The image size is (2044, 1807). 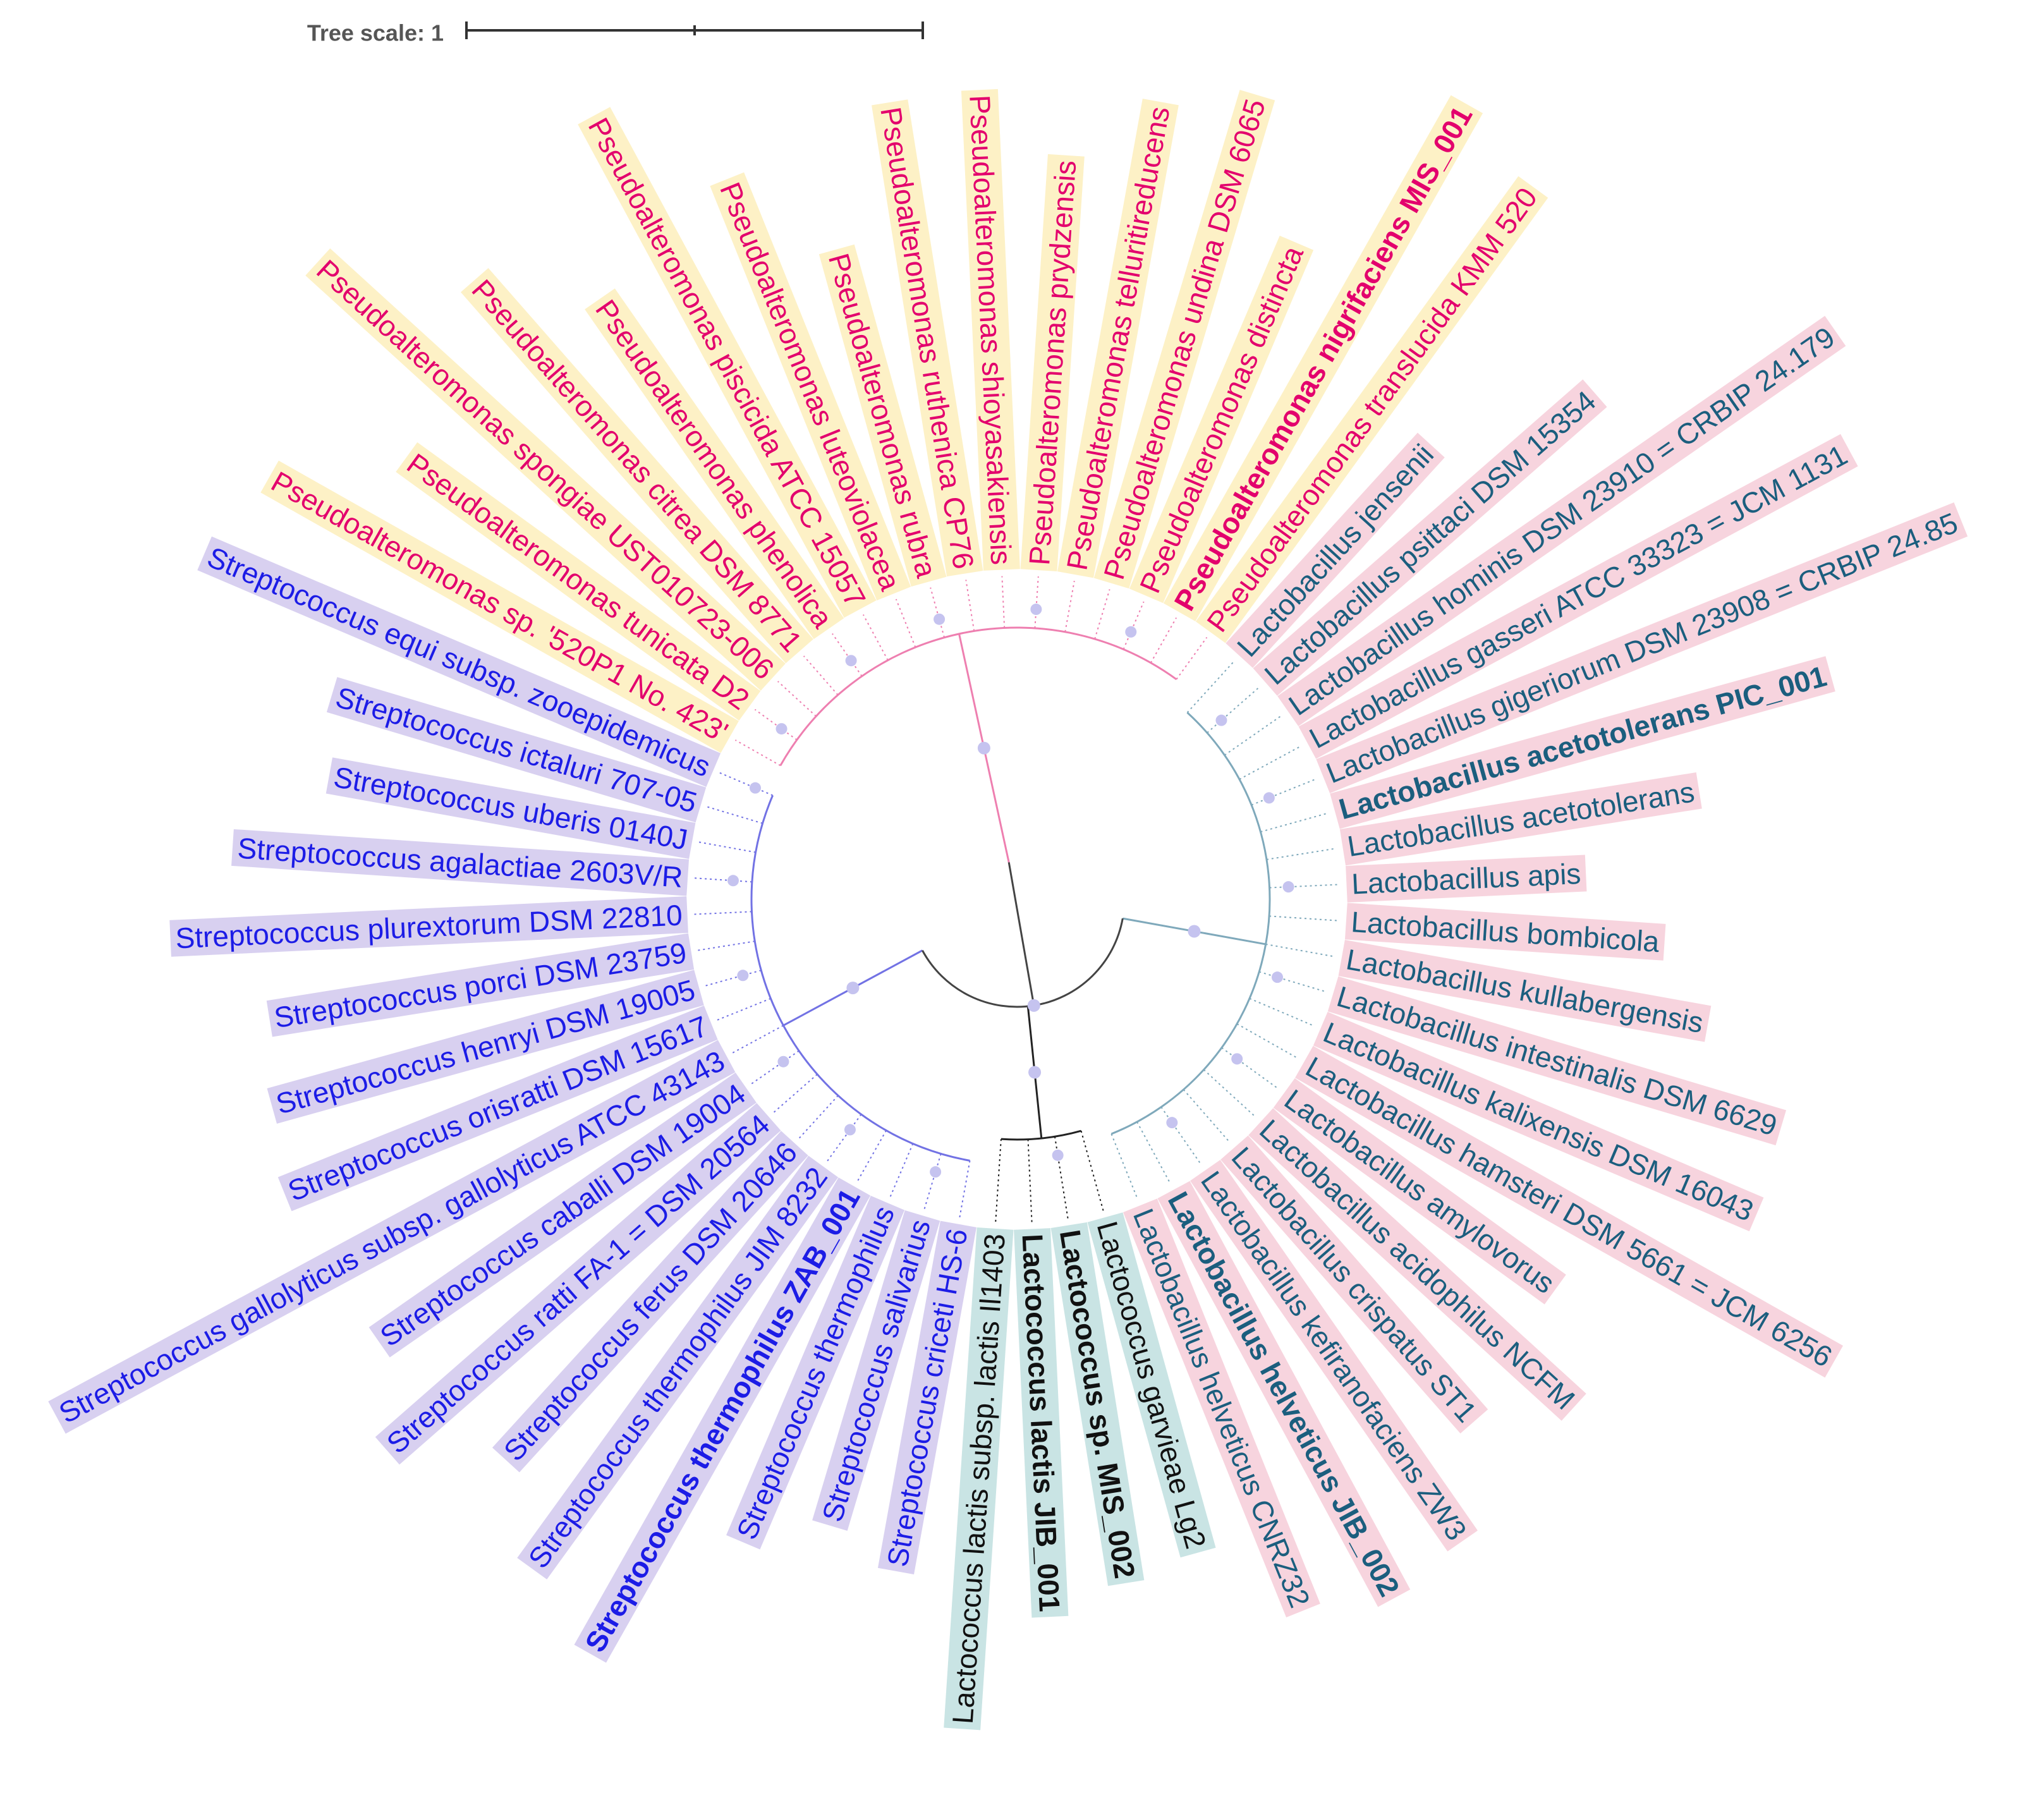 I want to click on root-arc, so click(x=1023, y=963).